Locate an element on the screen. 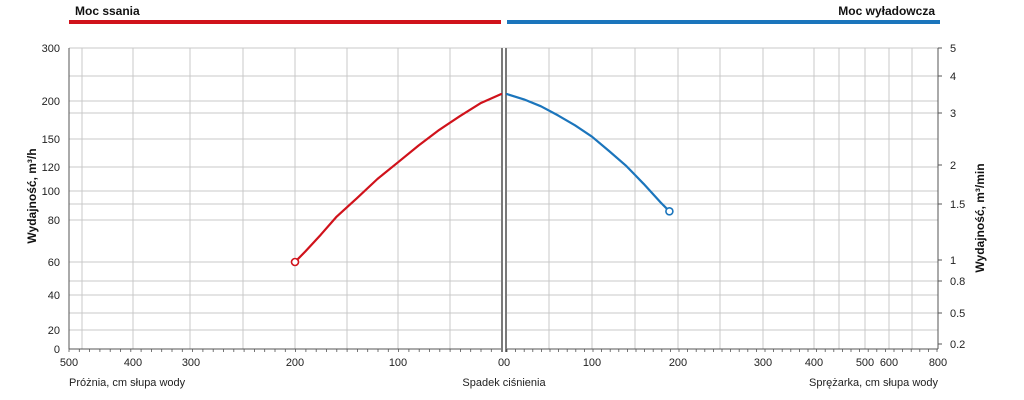 This screenshot has height=400, width=1024. series-line-suction is located at coordinates (398, 178).